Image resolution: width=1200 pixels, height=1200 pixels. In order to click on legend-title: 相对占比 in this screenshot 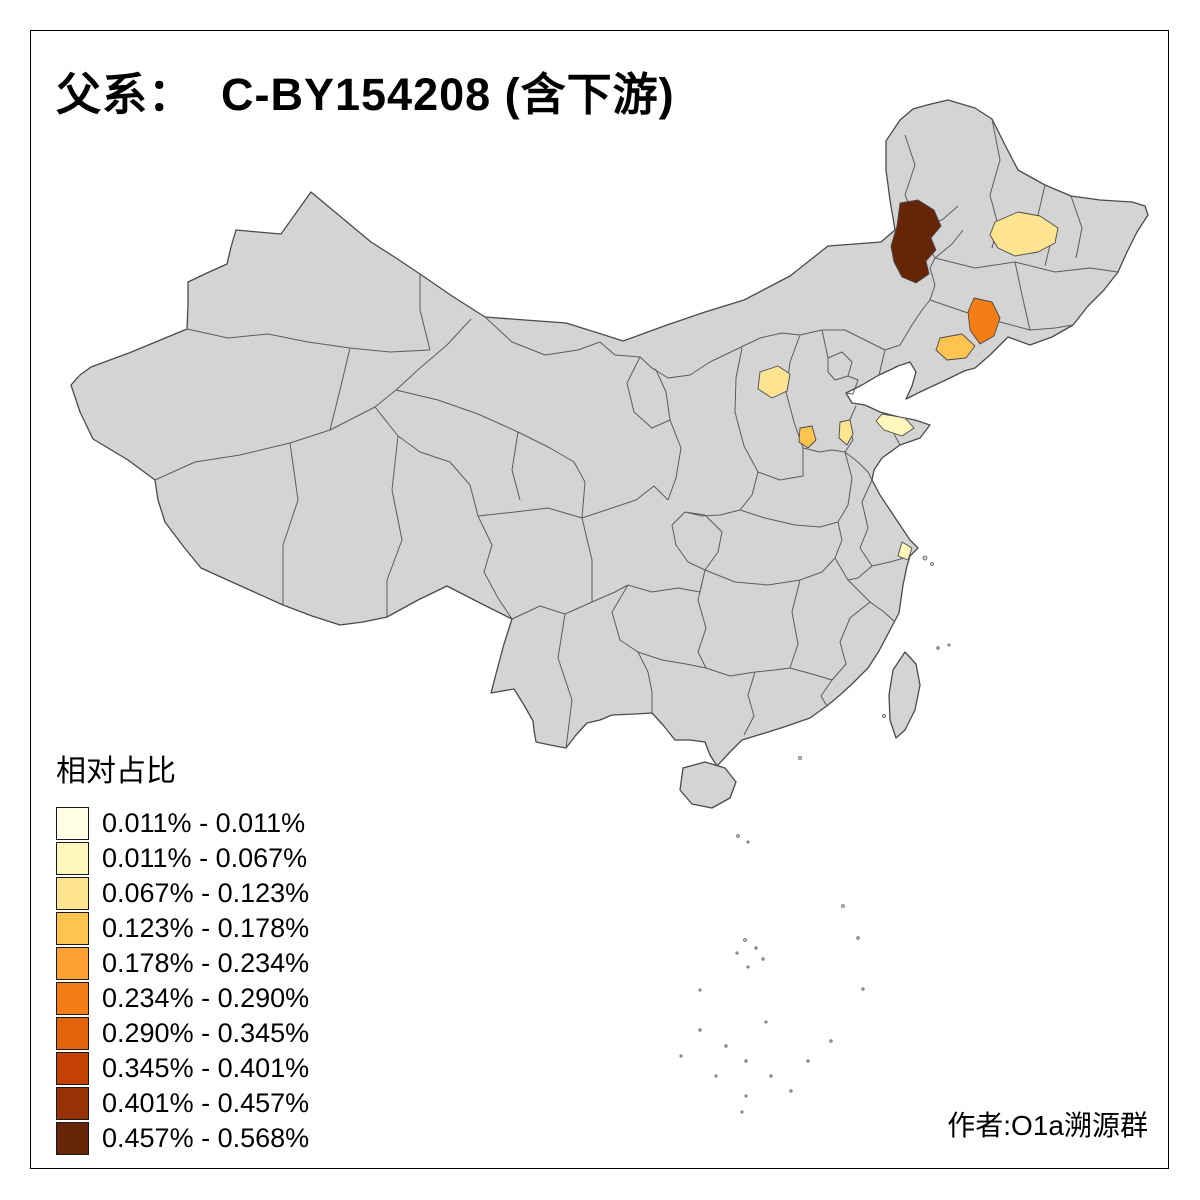, I will do `click(116, 771)`.